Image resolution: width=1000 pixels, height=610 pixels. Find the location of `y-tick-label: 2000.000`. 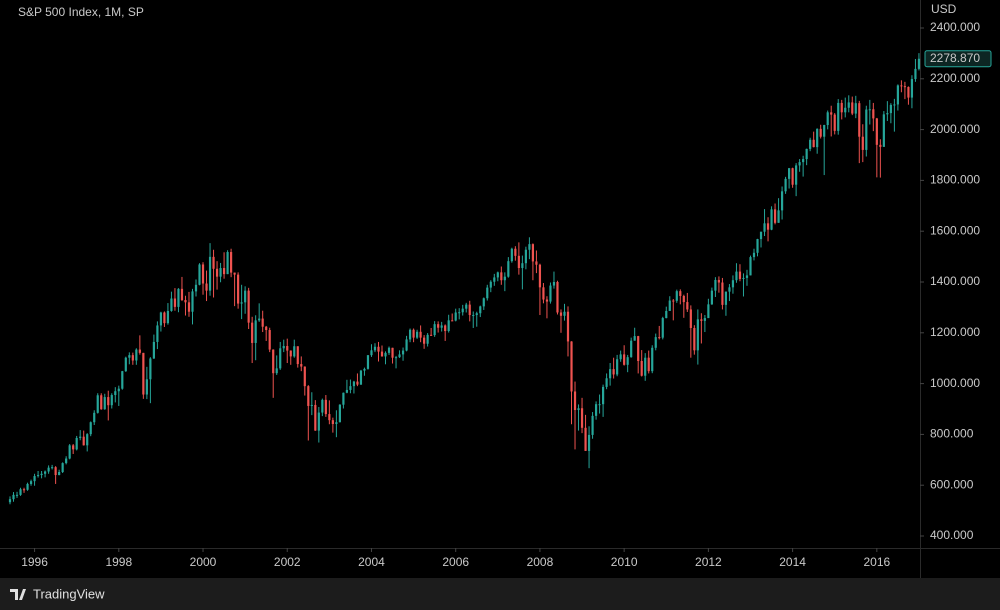

y-tick-label: 2000.000 is located at coordinates (955, 129).